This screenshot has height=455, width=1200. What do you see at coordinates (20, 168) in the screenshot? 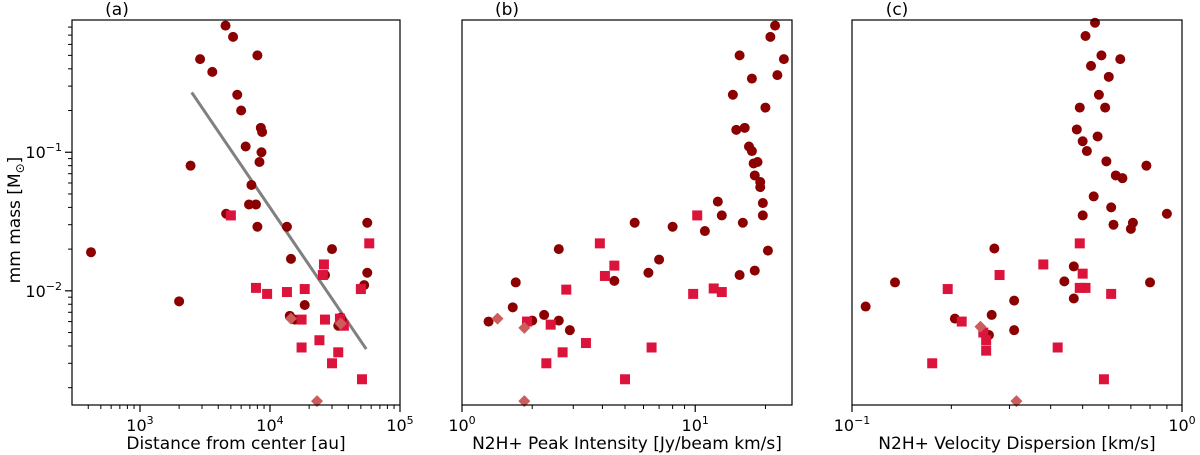
I see `y-axis-label-sub: ⊙` at bounding box center [20, 168].